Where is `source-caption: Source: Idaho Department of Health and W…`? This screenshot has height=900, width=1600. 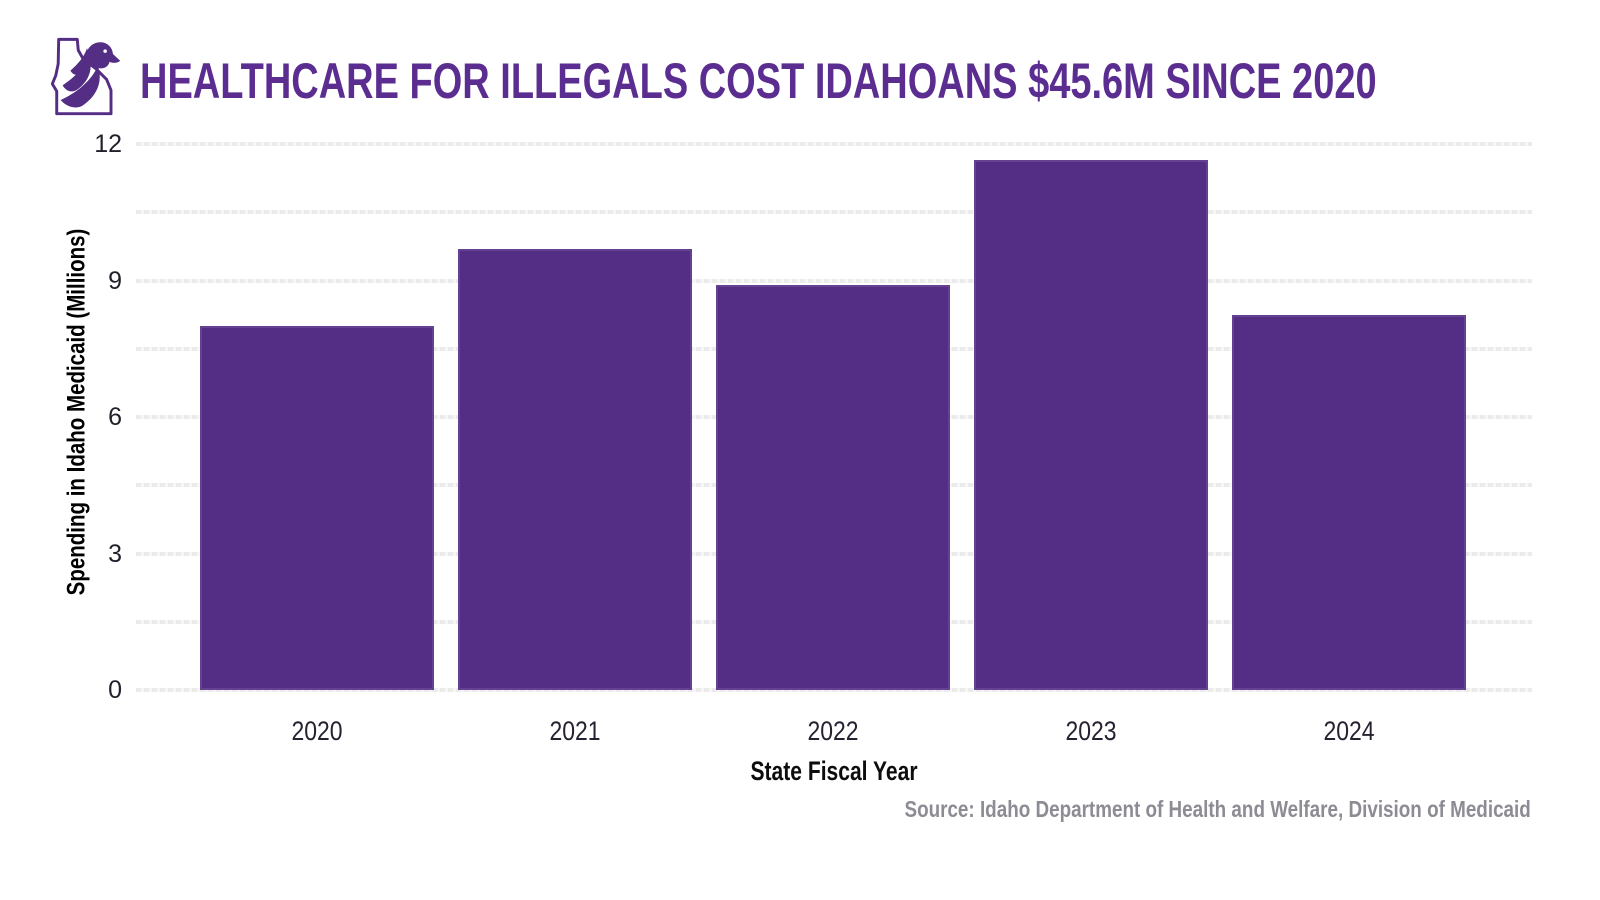 source-caption: Source: Idaho Department of Health and W… is located at coordinates (1217, 809).